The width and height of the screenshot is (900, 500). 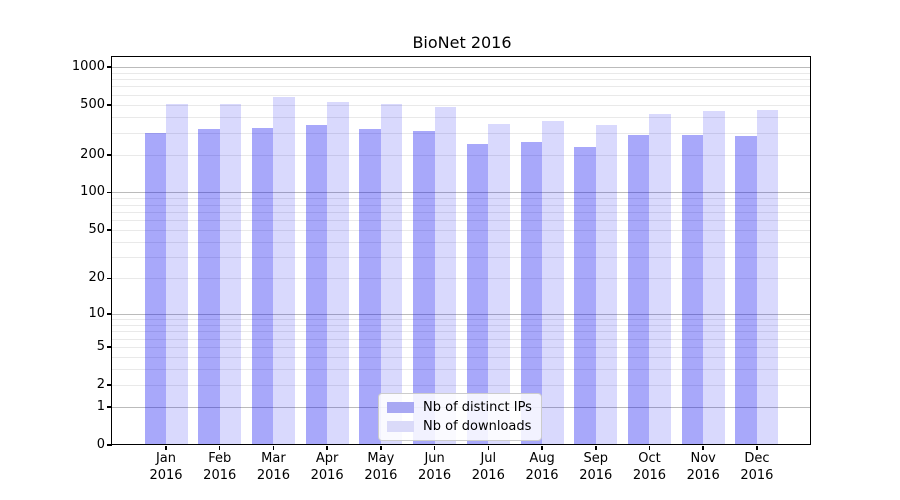 I want to click on y-tick-label: 10, so click(x=96, y=313).